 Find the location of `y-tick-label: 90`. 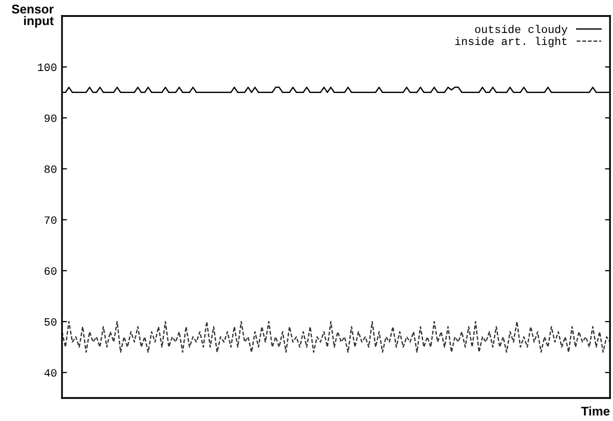

y-tick-label: 90 is located at coordinates (50, 118).